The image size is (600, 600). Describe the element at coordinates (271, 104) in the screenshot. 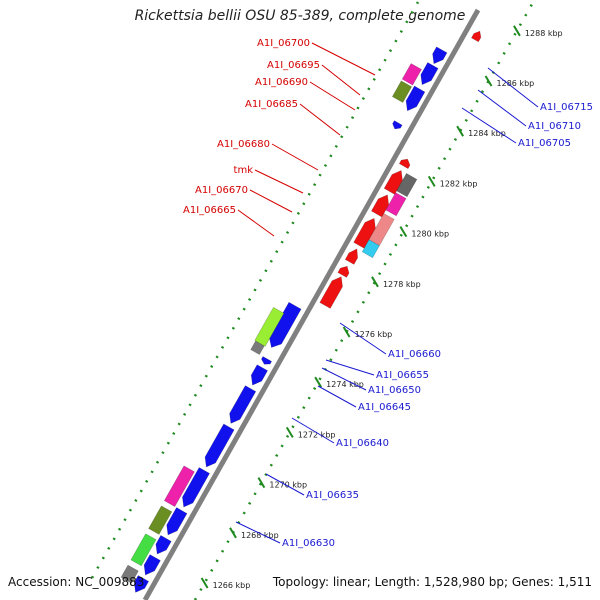

I see `gene-label-A1I_06685: A1I_06685` at that location.